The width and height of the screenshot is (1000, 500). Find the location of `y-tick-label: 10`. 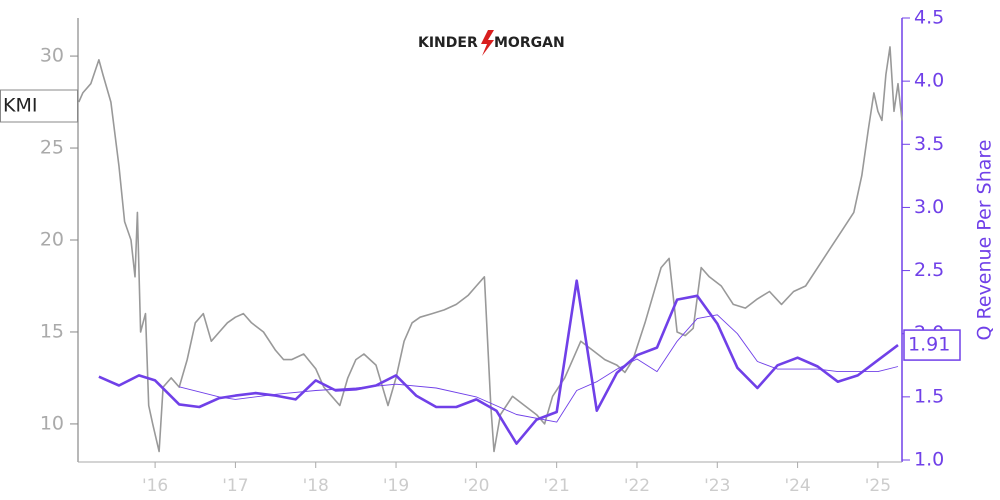

y-tick-label: 10 is located at coordinates (52, 423).